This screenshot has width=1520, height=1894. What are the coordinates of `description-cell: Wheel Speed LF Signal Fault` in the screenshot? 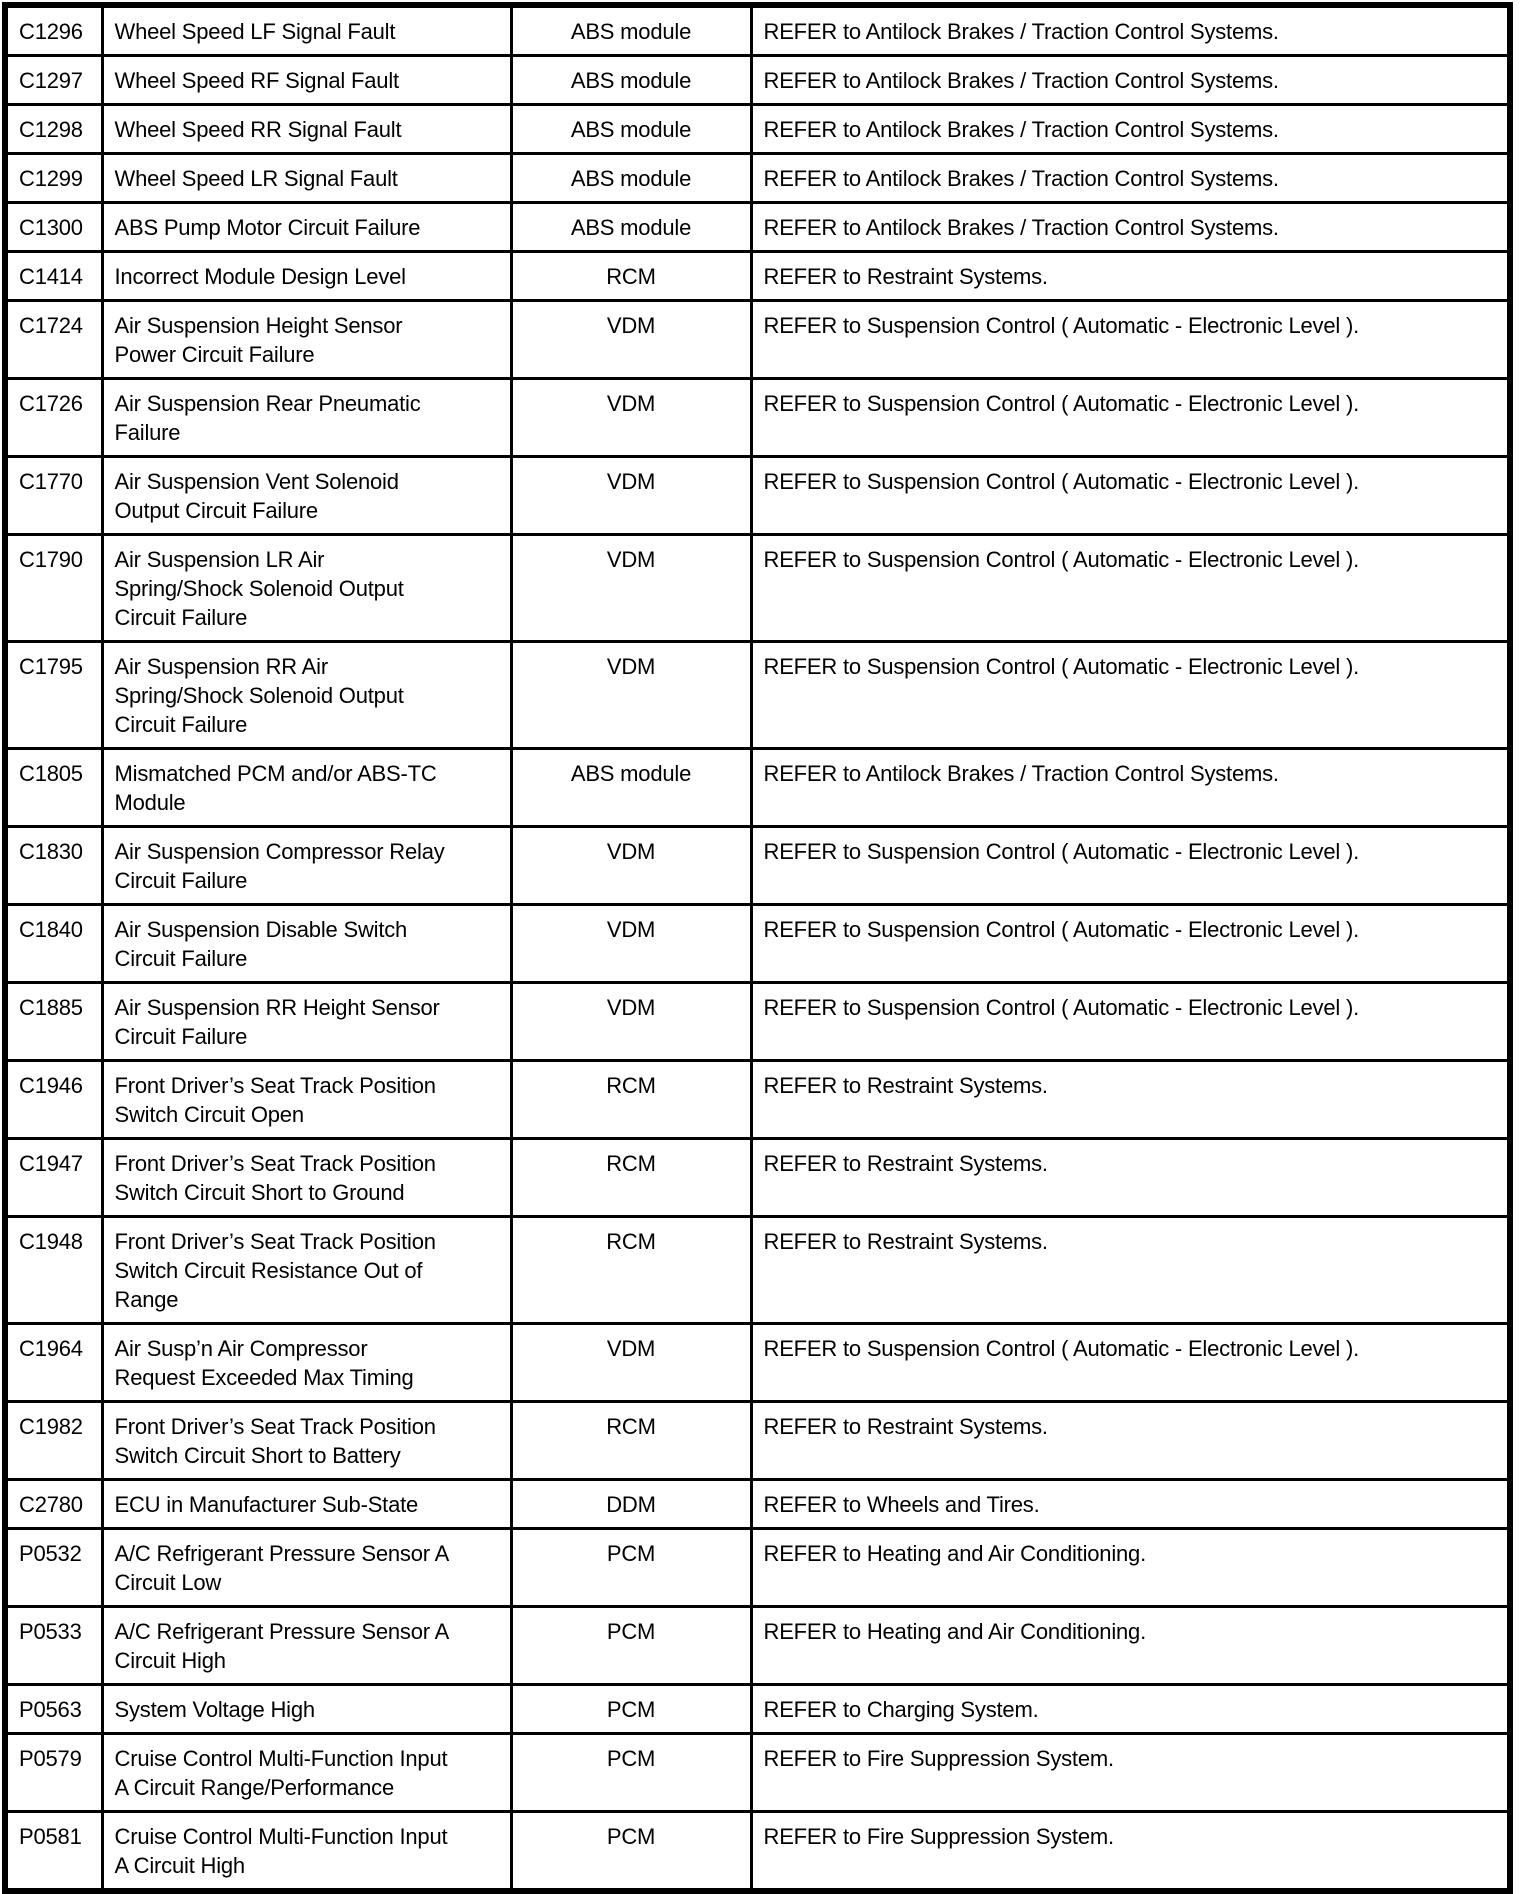 It's located at (306, 30).